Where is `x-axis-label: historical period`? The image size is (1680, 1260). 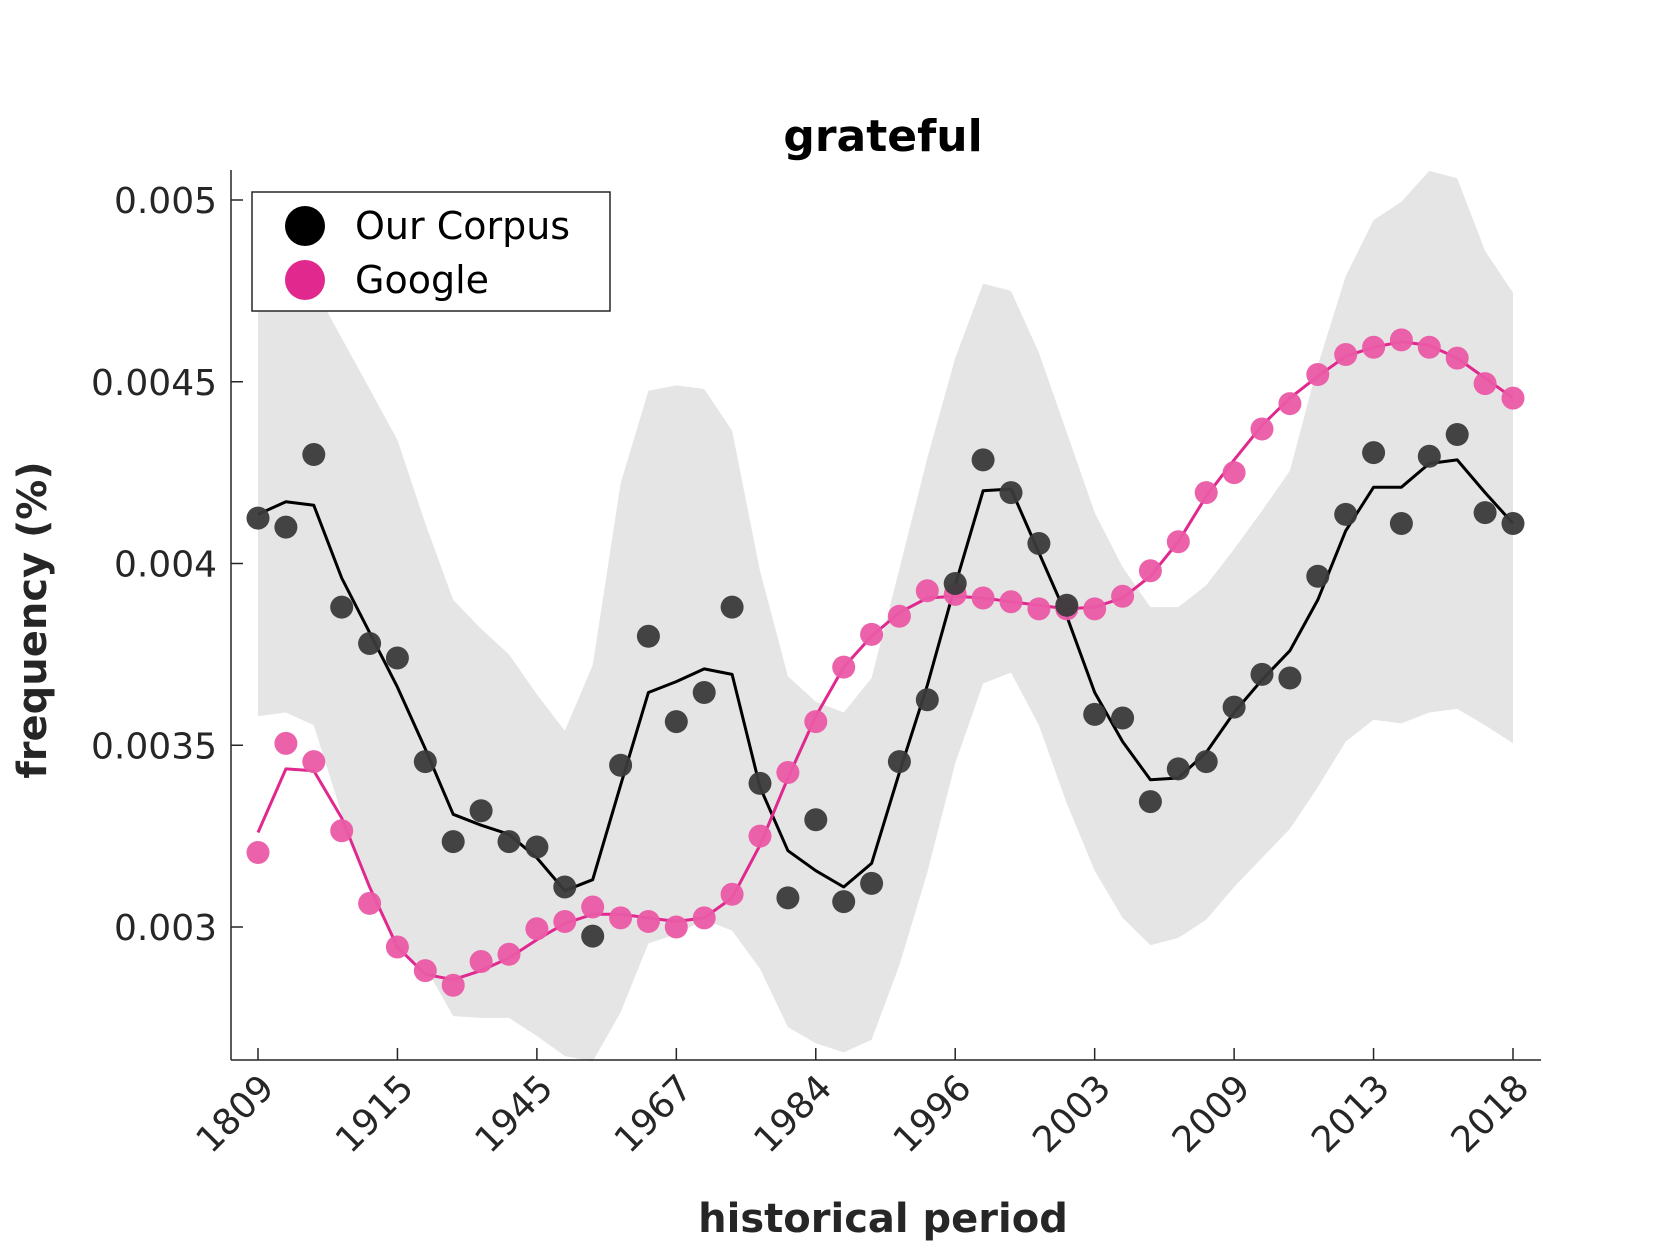 x-axis-label: historical period is located at coordinates (883, 1219).